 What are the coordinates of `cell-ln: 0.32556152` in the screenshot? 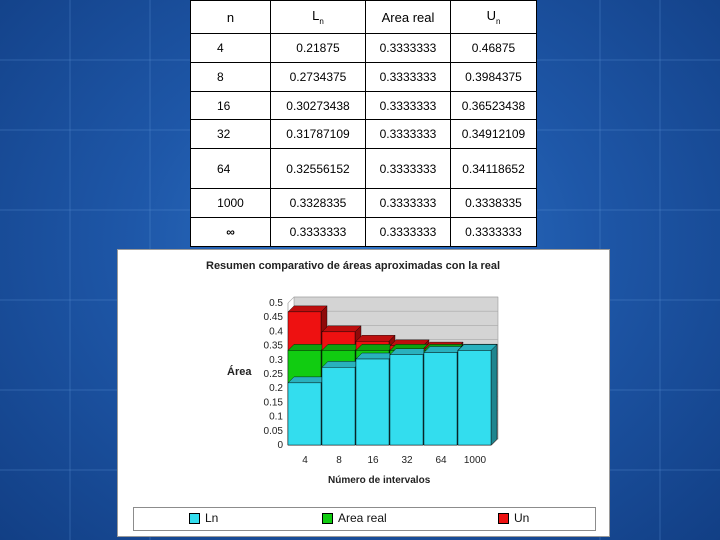 It's located at (318, 168).